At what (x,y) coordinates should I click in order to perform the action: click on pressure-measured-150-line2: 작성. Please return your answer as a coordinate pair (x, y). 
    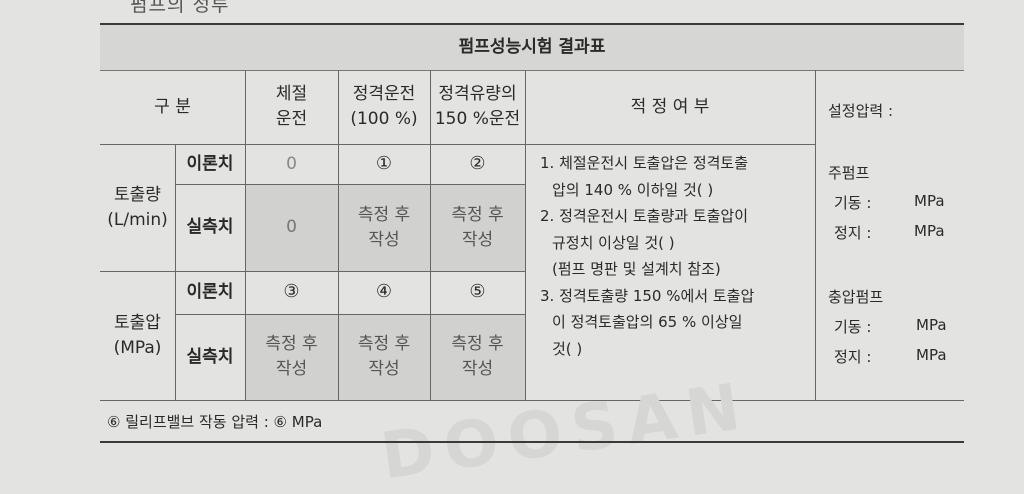
    Looking at the image, I should click on (477, 369).